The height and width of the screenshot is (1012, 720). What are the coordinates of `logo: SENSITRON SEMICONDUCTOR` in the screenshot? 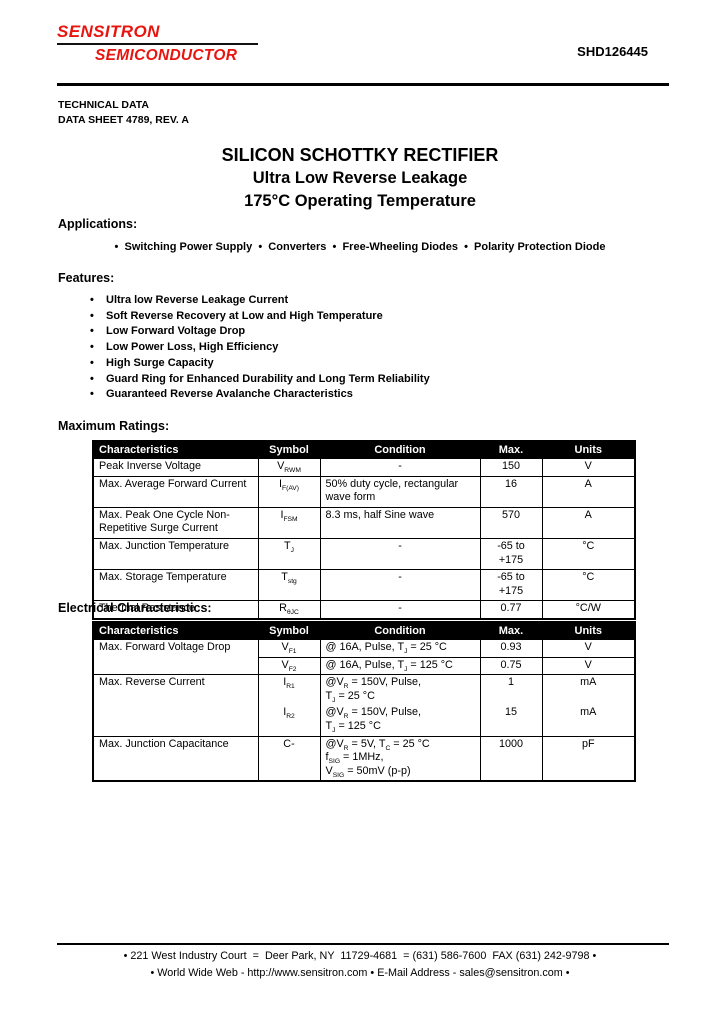 It's located at (157, 43).